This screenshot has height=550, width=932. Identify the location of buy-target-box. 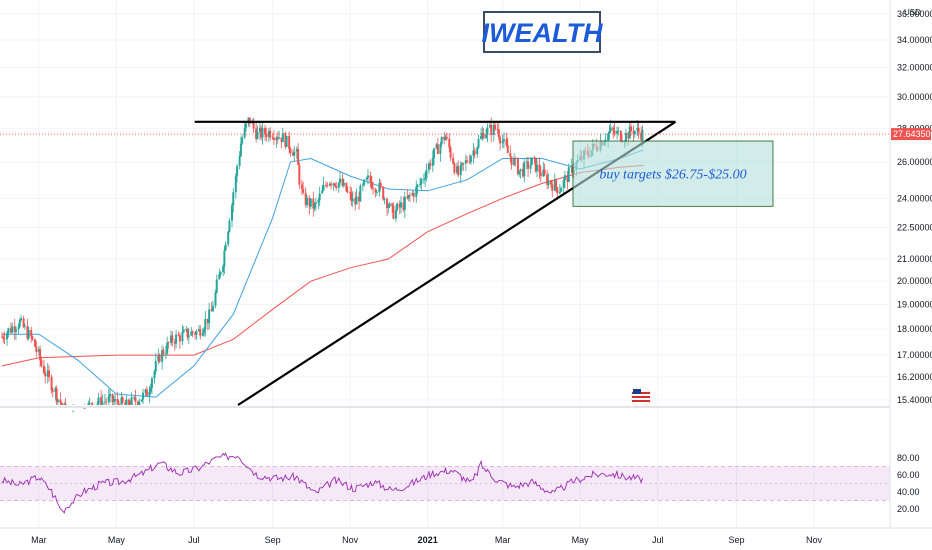
(673, 173).